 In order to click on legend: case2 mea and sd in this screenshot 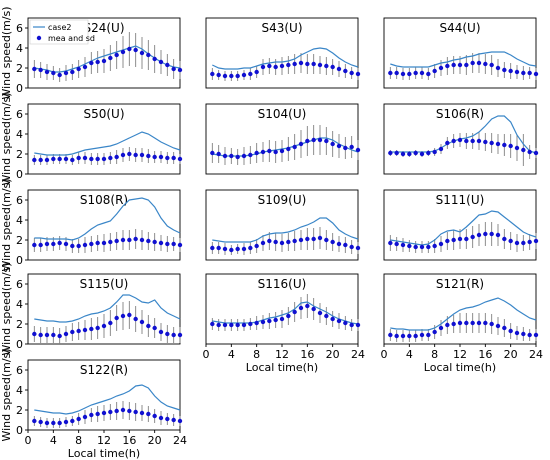, I will do `click(62, 32)`.